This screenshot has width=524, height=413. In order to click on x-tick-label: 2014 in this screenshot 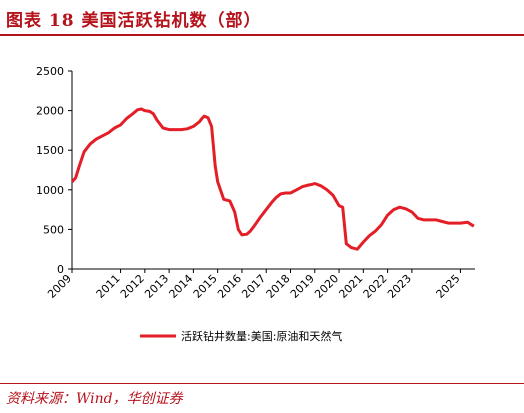, I will do `click(181, 286)`.